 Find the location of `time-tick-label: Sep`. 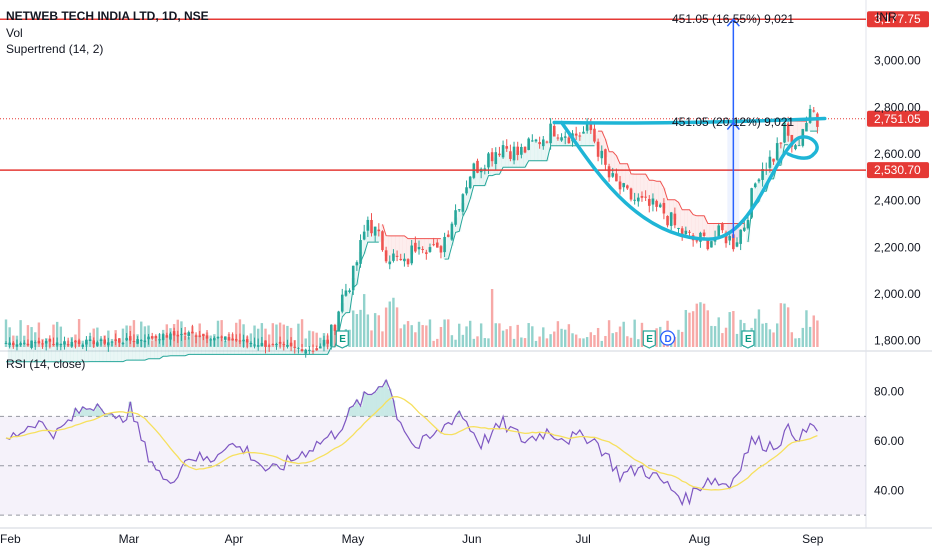

time-tick-label: Sep is located at coordinates (813, 539).